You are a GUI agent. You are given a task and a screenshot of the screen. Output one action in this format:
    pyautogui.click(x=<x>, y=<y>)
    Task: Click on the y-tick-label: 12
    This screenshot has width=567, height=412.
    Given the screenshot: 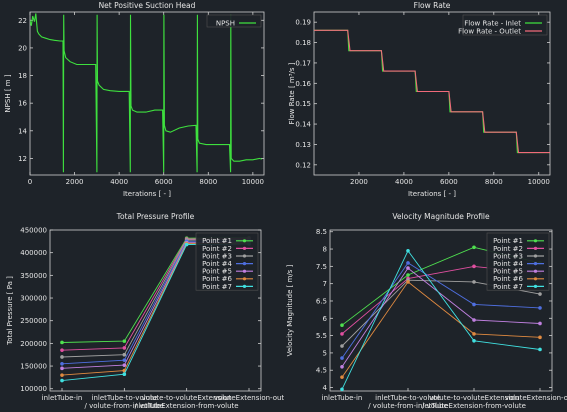 What is the action you would take?
    pyautogui.click(x=22, y=159)
    